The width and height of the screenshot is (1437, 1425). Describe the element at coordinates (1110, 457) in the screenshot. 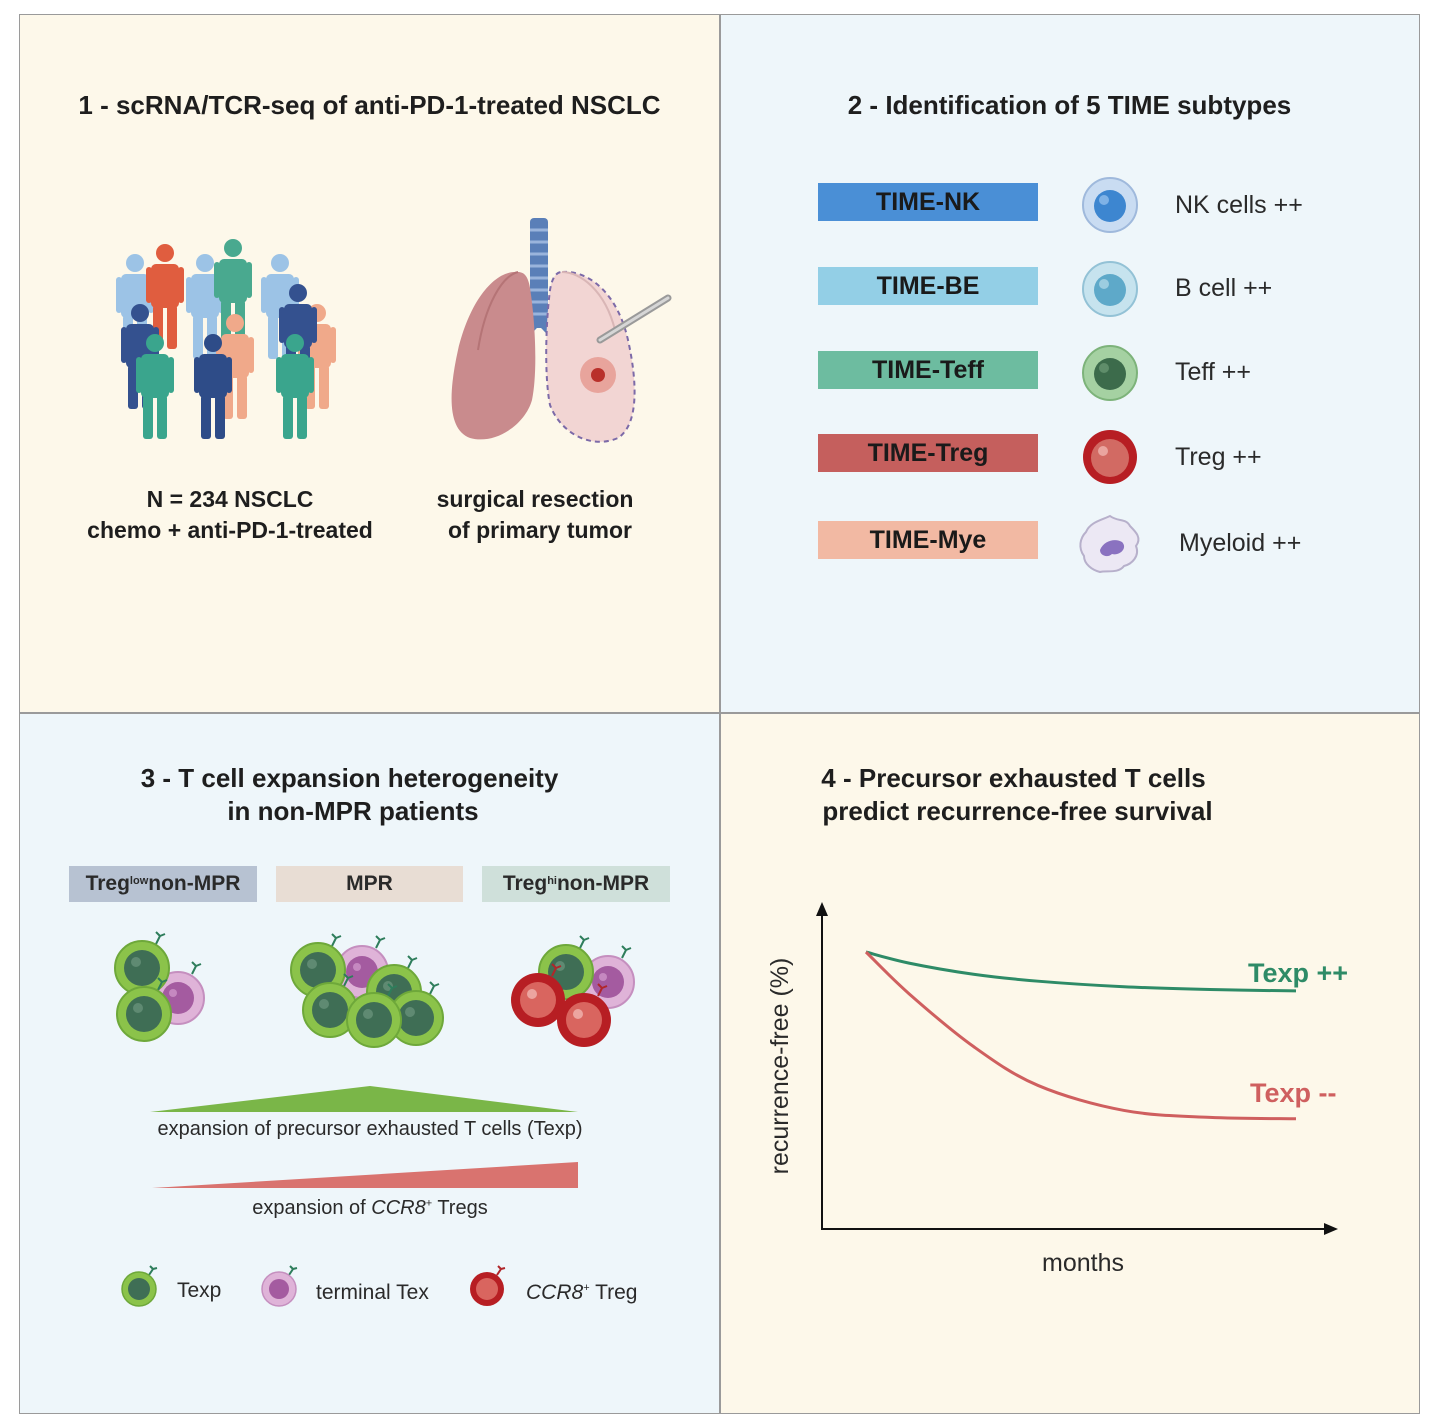

I see `treg-cell-icon` at that location.